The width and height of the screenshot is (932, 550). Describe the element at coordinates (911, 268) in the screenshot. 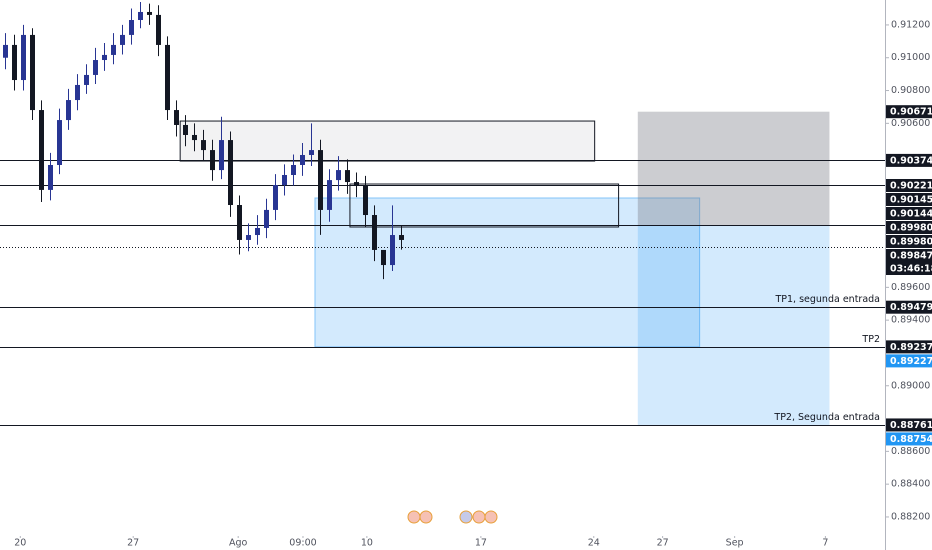

I see `countdown-label: 03:46:18` at that location.